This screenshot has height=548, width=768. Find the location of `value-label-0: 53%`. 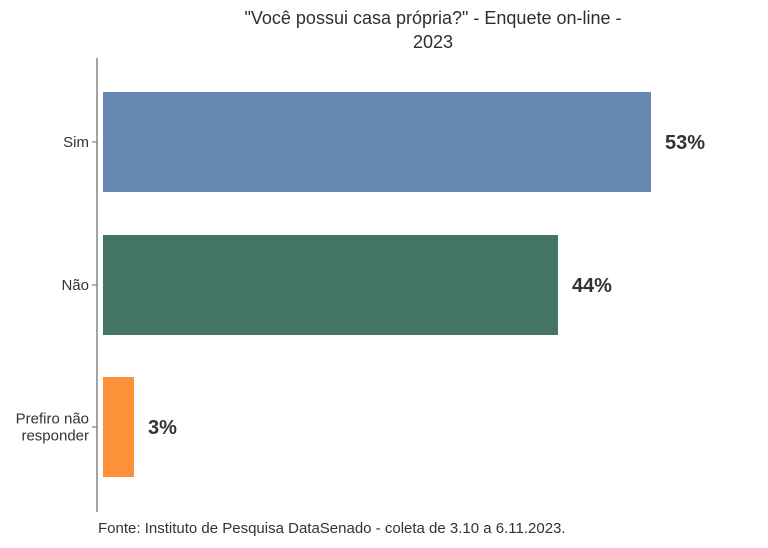

value-label-0: 53% is located at coordinates (685, 143).